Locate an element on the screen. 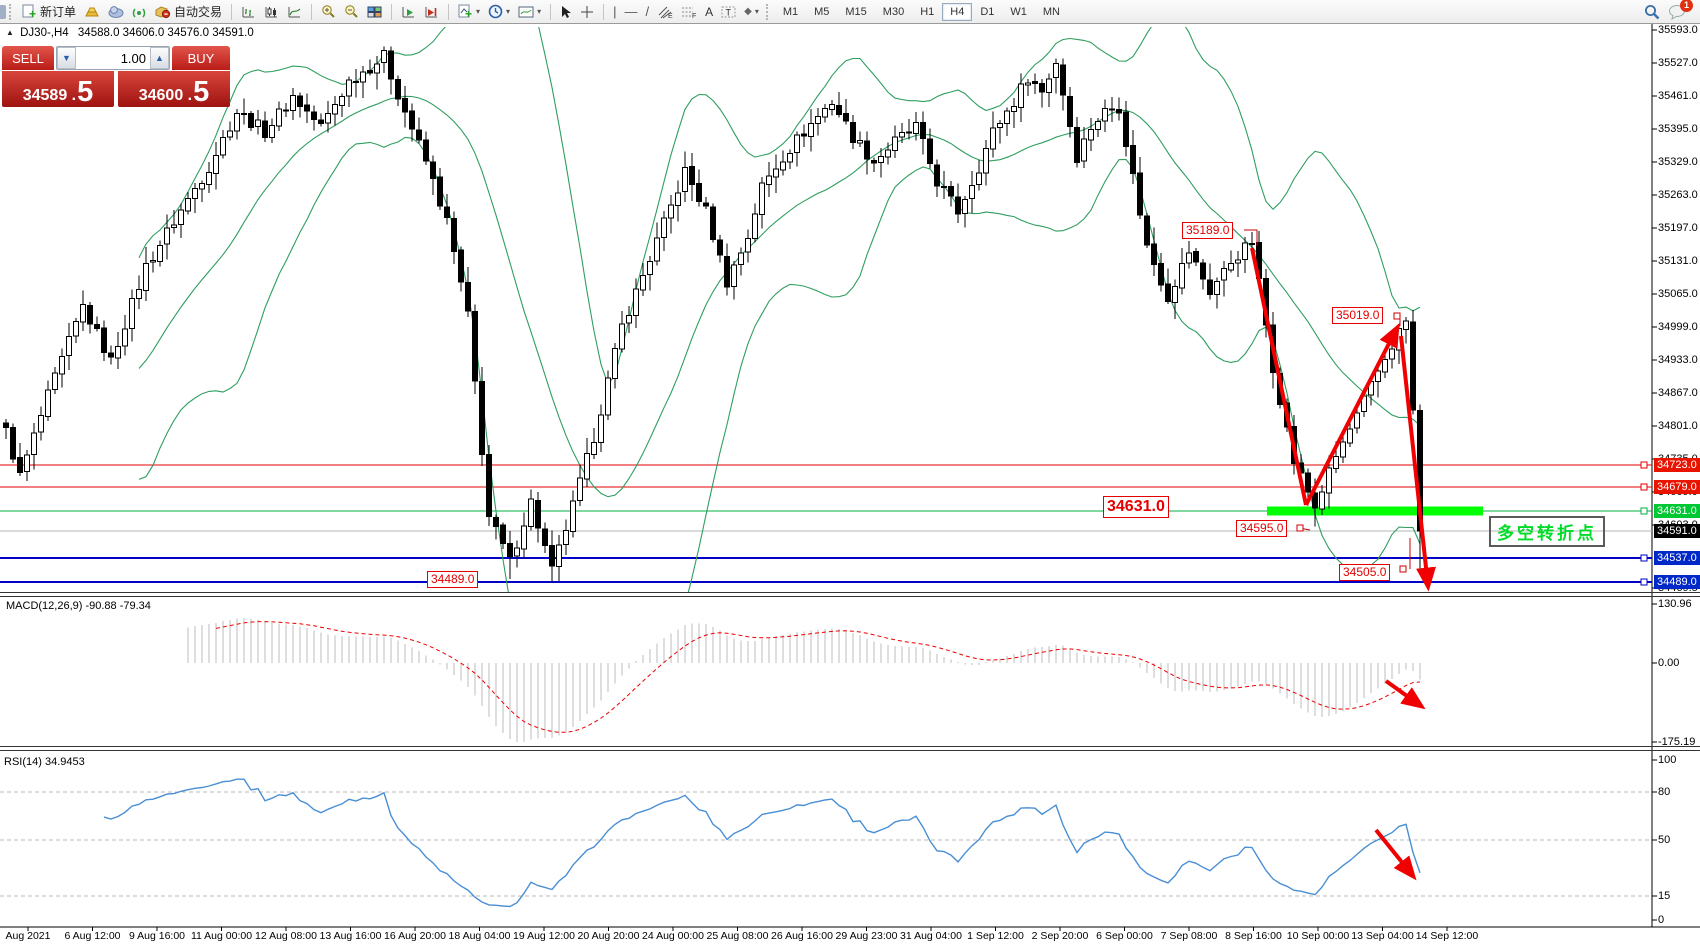 This screenshot has height=947, width=1700. timeframe-w1: W1 is located at coordinates (1018, 11).